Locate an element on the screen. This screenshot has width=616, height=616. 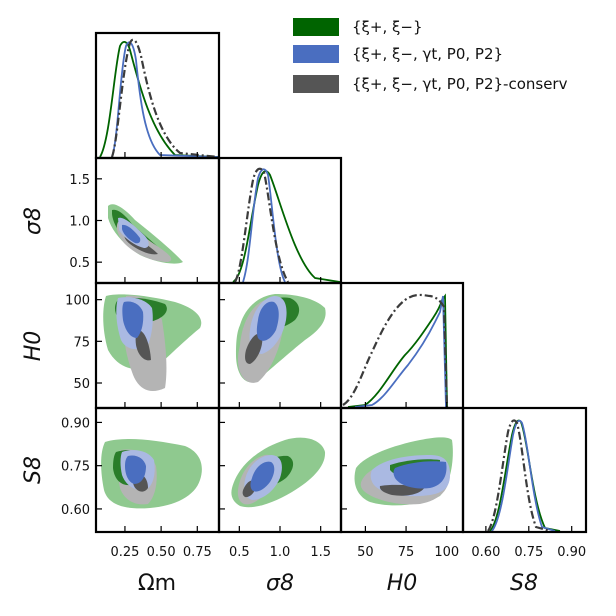
marginal-omega-m-gray-line is located at coordinates (164, 98).